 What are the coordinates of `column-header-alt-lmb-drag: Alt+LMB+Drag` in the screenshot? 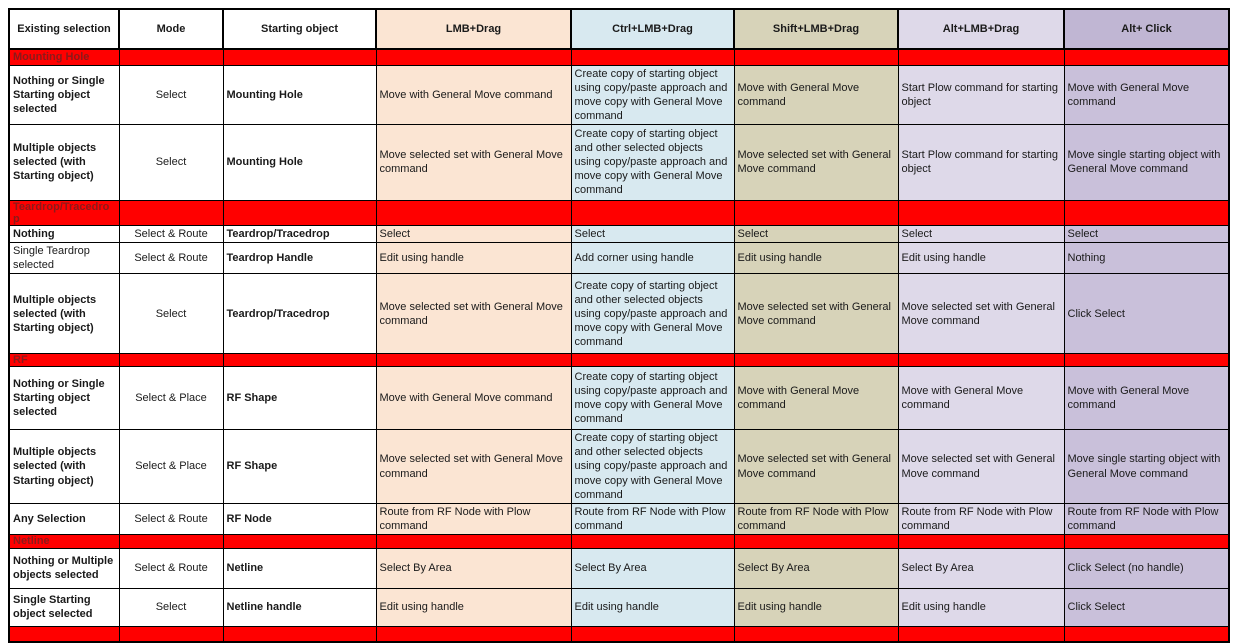 It's located at (981, 29).